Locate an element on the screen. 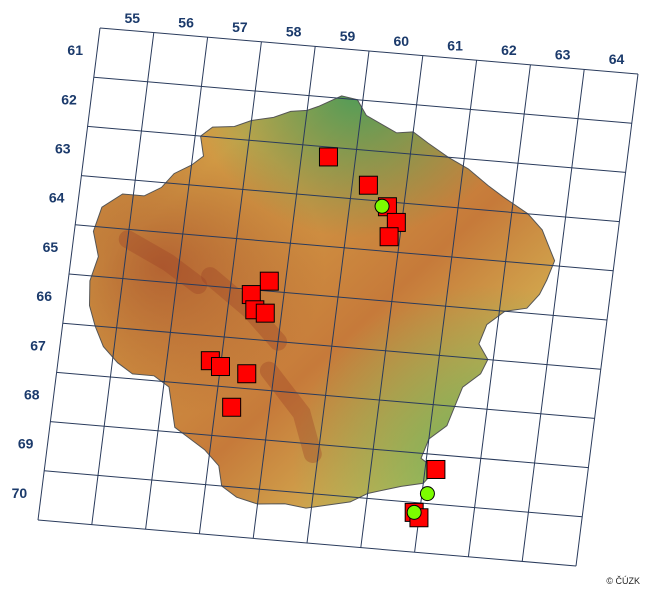 The width and height of the screenshot is (650, 599). row-label: 68 is located at coordinates (32, 395).